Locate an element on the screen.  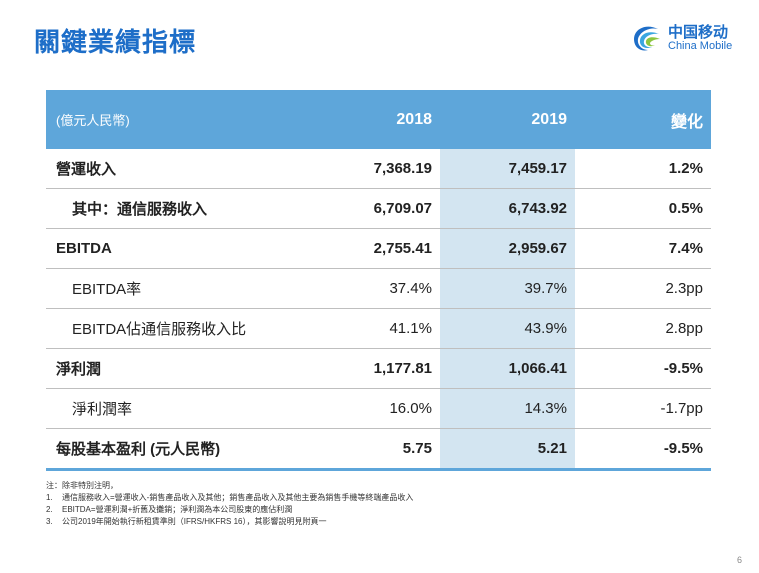
table-row: EBITDA 2,755.41 2,959.67 7.4% is located at coordinates (378, 248).